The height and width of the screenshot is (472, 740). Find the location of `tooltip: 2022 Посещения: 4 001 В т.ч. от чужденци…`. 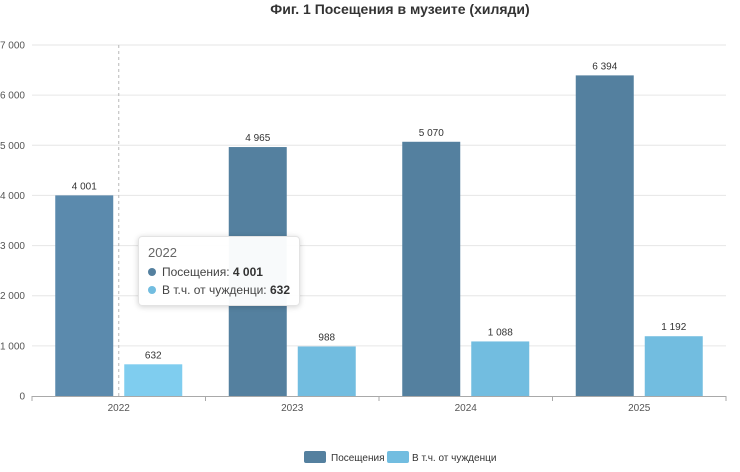

tooltip: 2022 Посещения: 4 001 В т.ч. от чужденци… is located at coordinates (219, 271).